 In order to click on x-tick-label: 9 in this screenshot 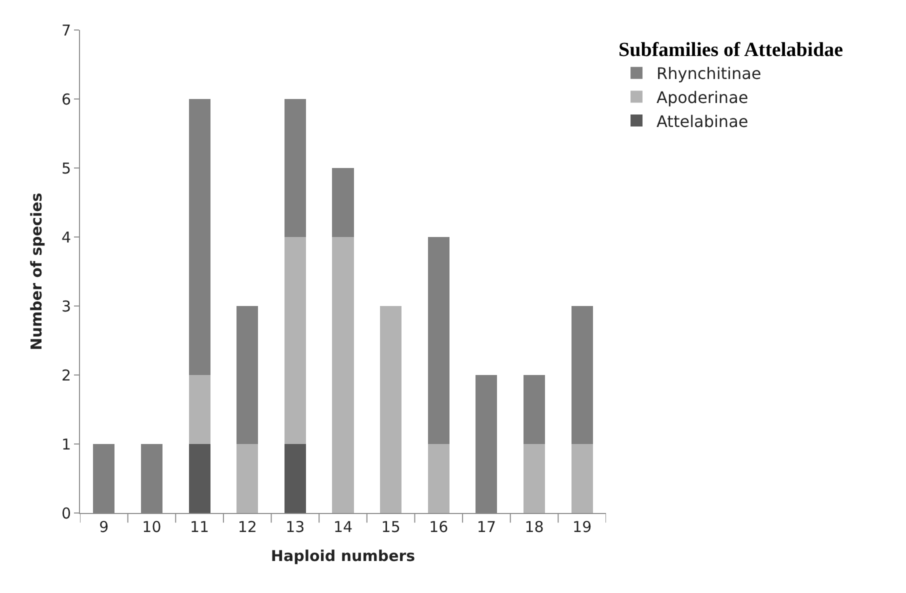, I will do `click(104, 527)`.